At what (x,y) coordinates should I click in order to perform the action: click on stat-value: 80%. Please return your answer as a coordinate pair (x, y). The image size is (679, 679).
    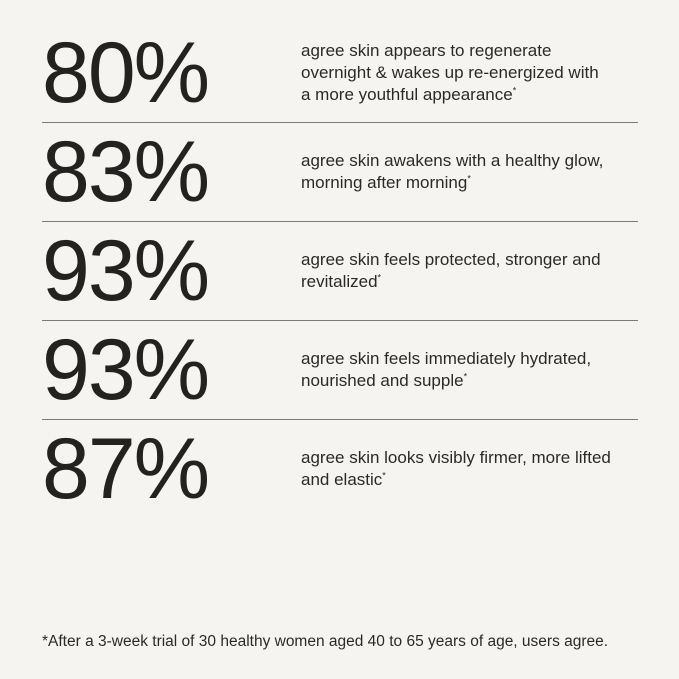
    Looking at the image, I should click on (126, 73).